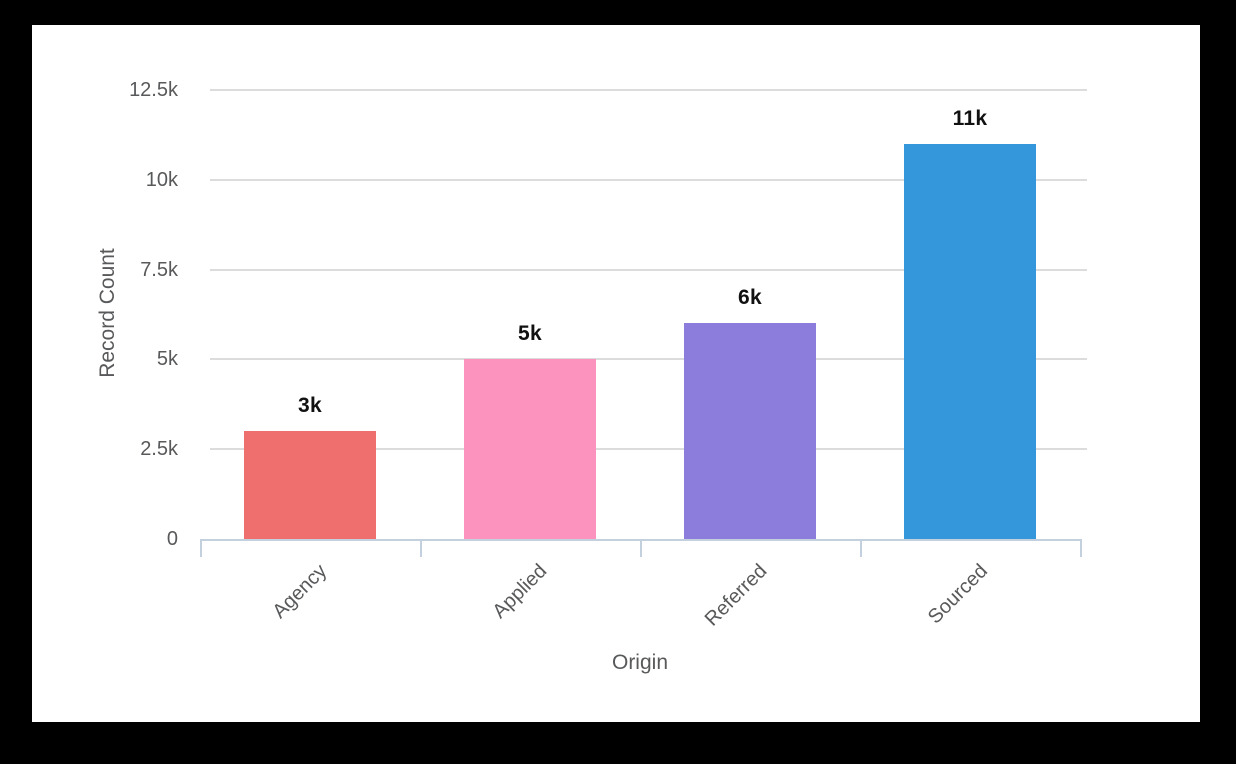  What do you see at coordinates (159, 269) in the screenshot?
I see `y-tick-label-7.5k: 7.5k` at bounding box center [159, 269].